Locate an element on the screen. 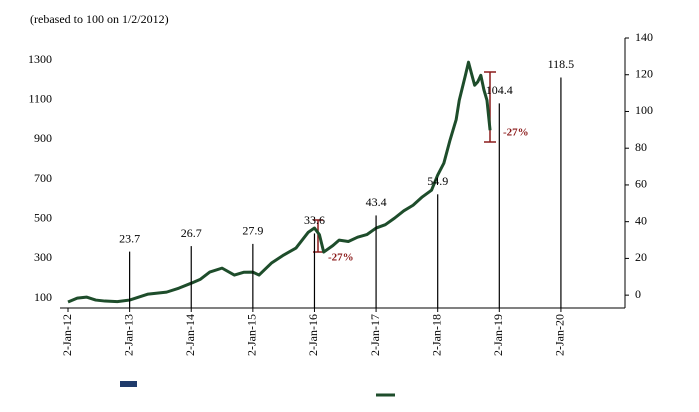  legend-swatch is located at coordinates (128, 384).